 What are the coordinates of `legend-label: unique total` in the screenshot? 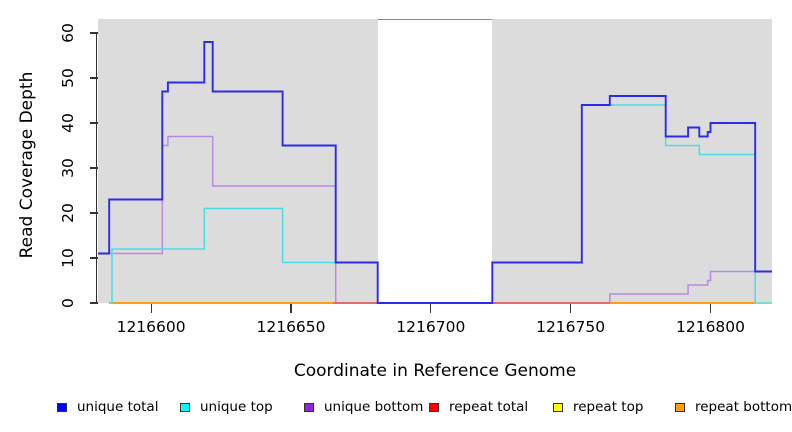 It's located at (118, 407).